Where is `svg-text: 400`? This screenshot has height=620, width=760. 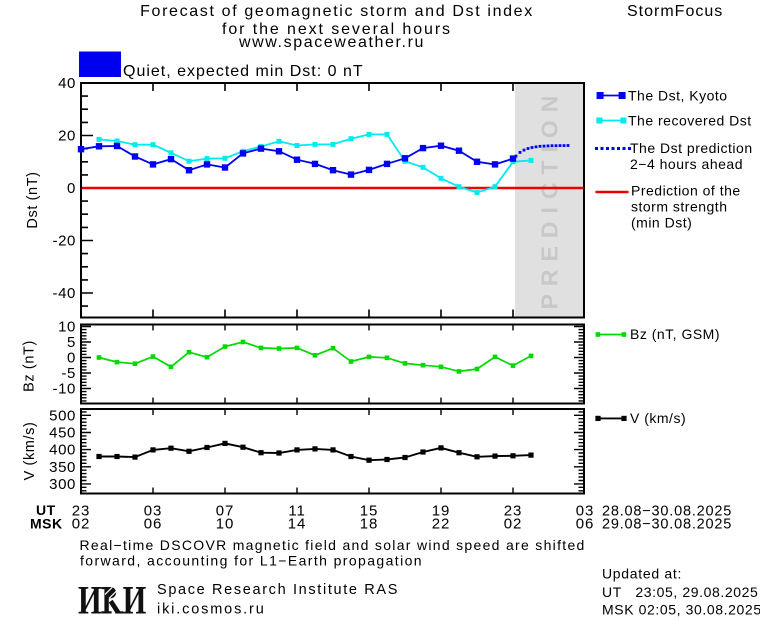 svg-text: 400 is located at coordinates (62, 450).